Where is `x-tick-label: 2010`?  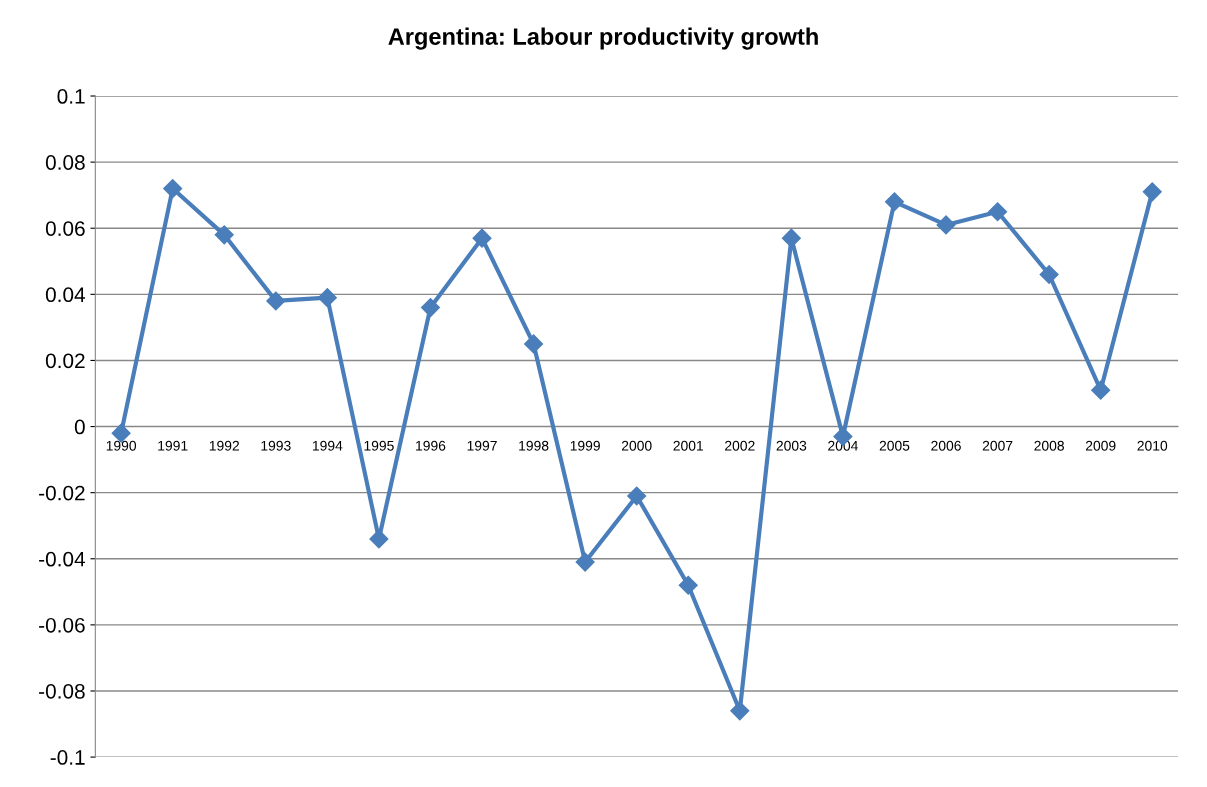
x-tick-label: 2010 is located at coordinates (1152, 445).